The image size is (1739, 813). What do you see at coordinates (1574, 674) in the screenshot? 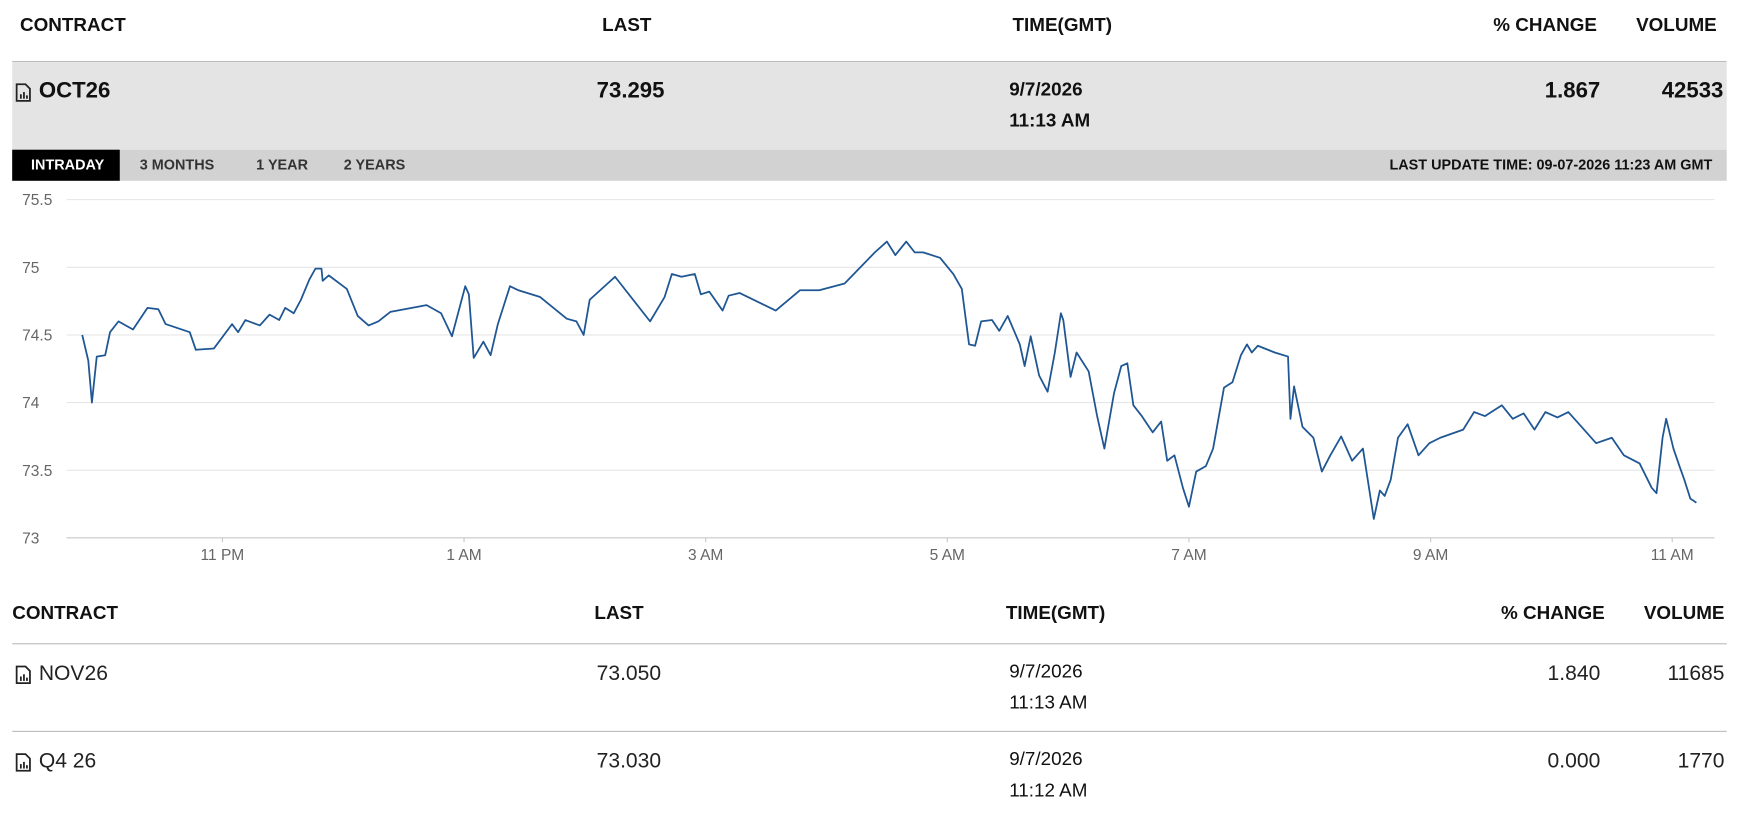
I see `change: 1.840` at bounding box center [1574, 674].